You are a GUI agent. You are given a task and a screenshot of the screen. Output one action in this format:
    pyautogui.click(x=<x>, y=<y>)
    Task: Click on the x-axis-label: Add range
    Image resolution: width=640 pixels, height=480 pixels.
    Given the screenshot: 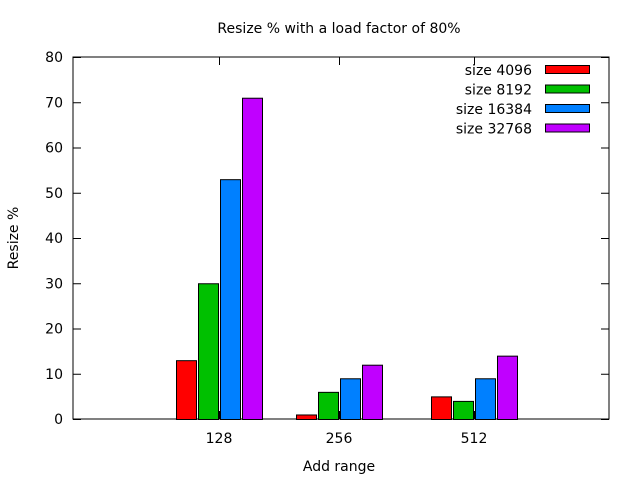 What is the action you would take?
    pyautogui.click(x=339, y=467)
    